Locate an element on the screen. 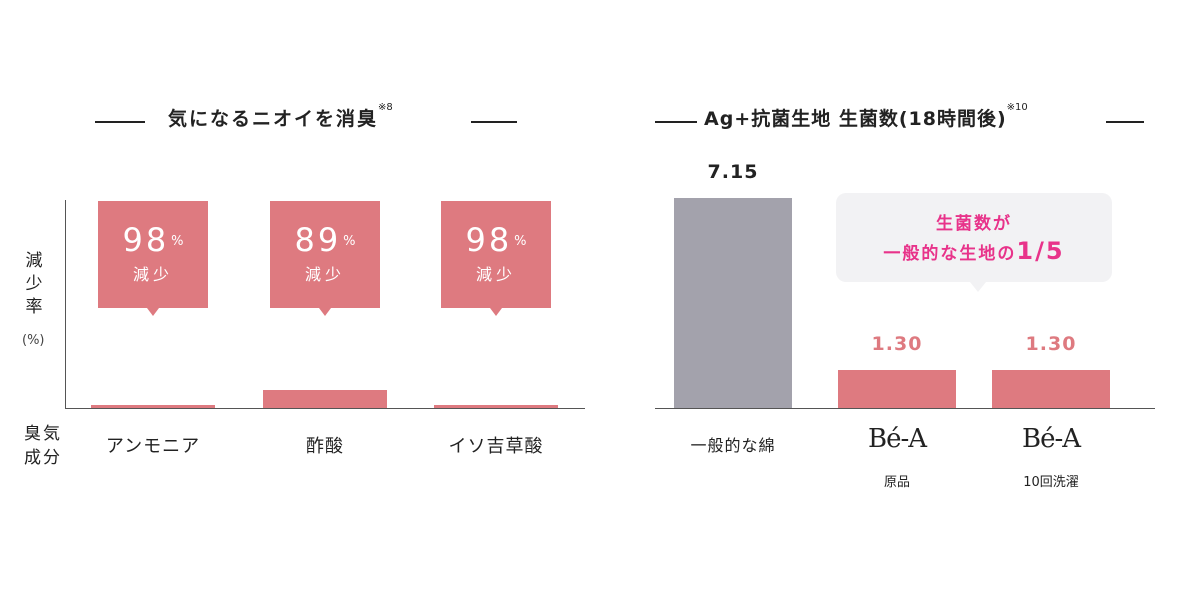 This screenshot has height=603, width=1200. left-chart-title: 気になるニオイを消臭※8 is located at coordinates (280, 116).